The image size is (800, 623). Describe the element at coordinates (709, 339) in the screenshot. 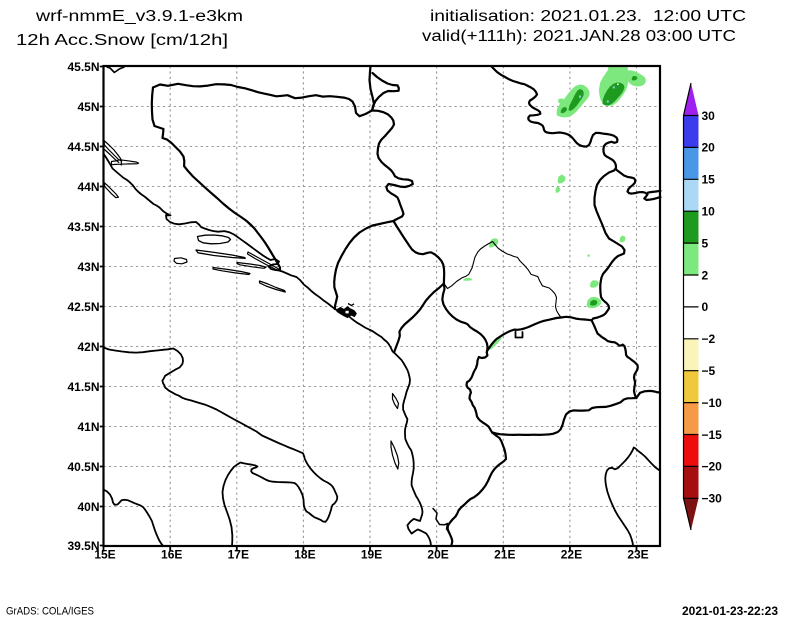

I see `svg-text: −2` at that location.